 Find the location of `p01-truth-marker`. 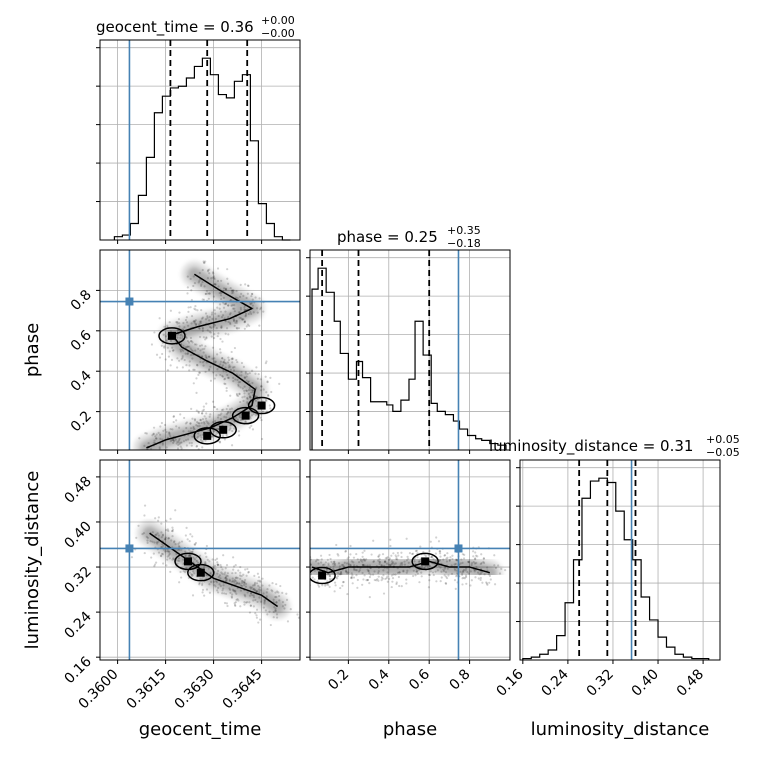

p01-truth-marker is located at coordinates (129, 301).